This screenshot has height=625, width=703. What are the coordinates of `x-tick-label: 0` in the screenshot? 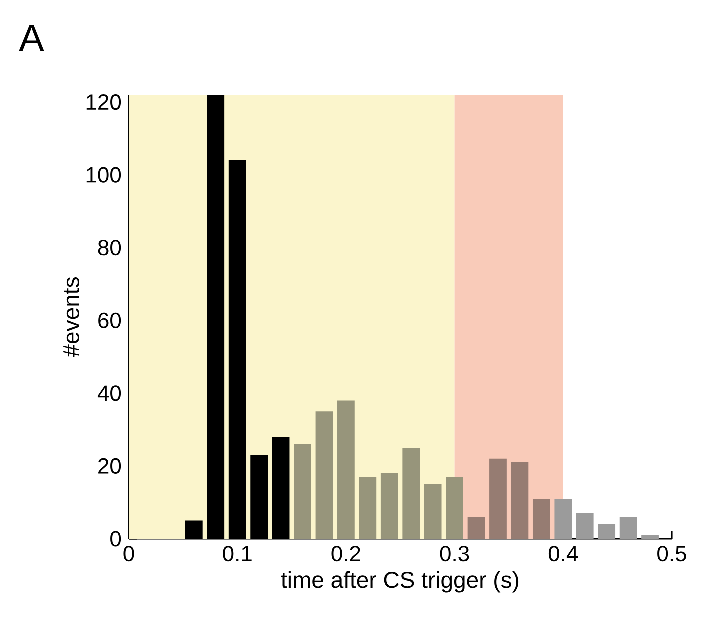 It's located at (129, 554).